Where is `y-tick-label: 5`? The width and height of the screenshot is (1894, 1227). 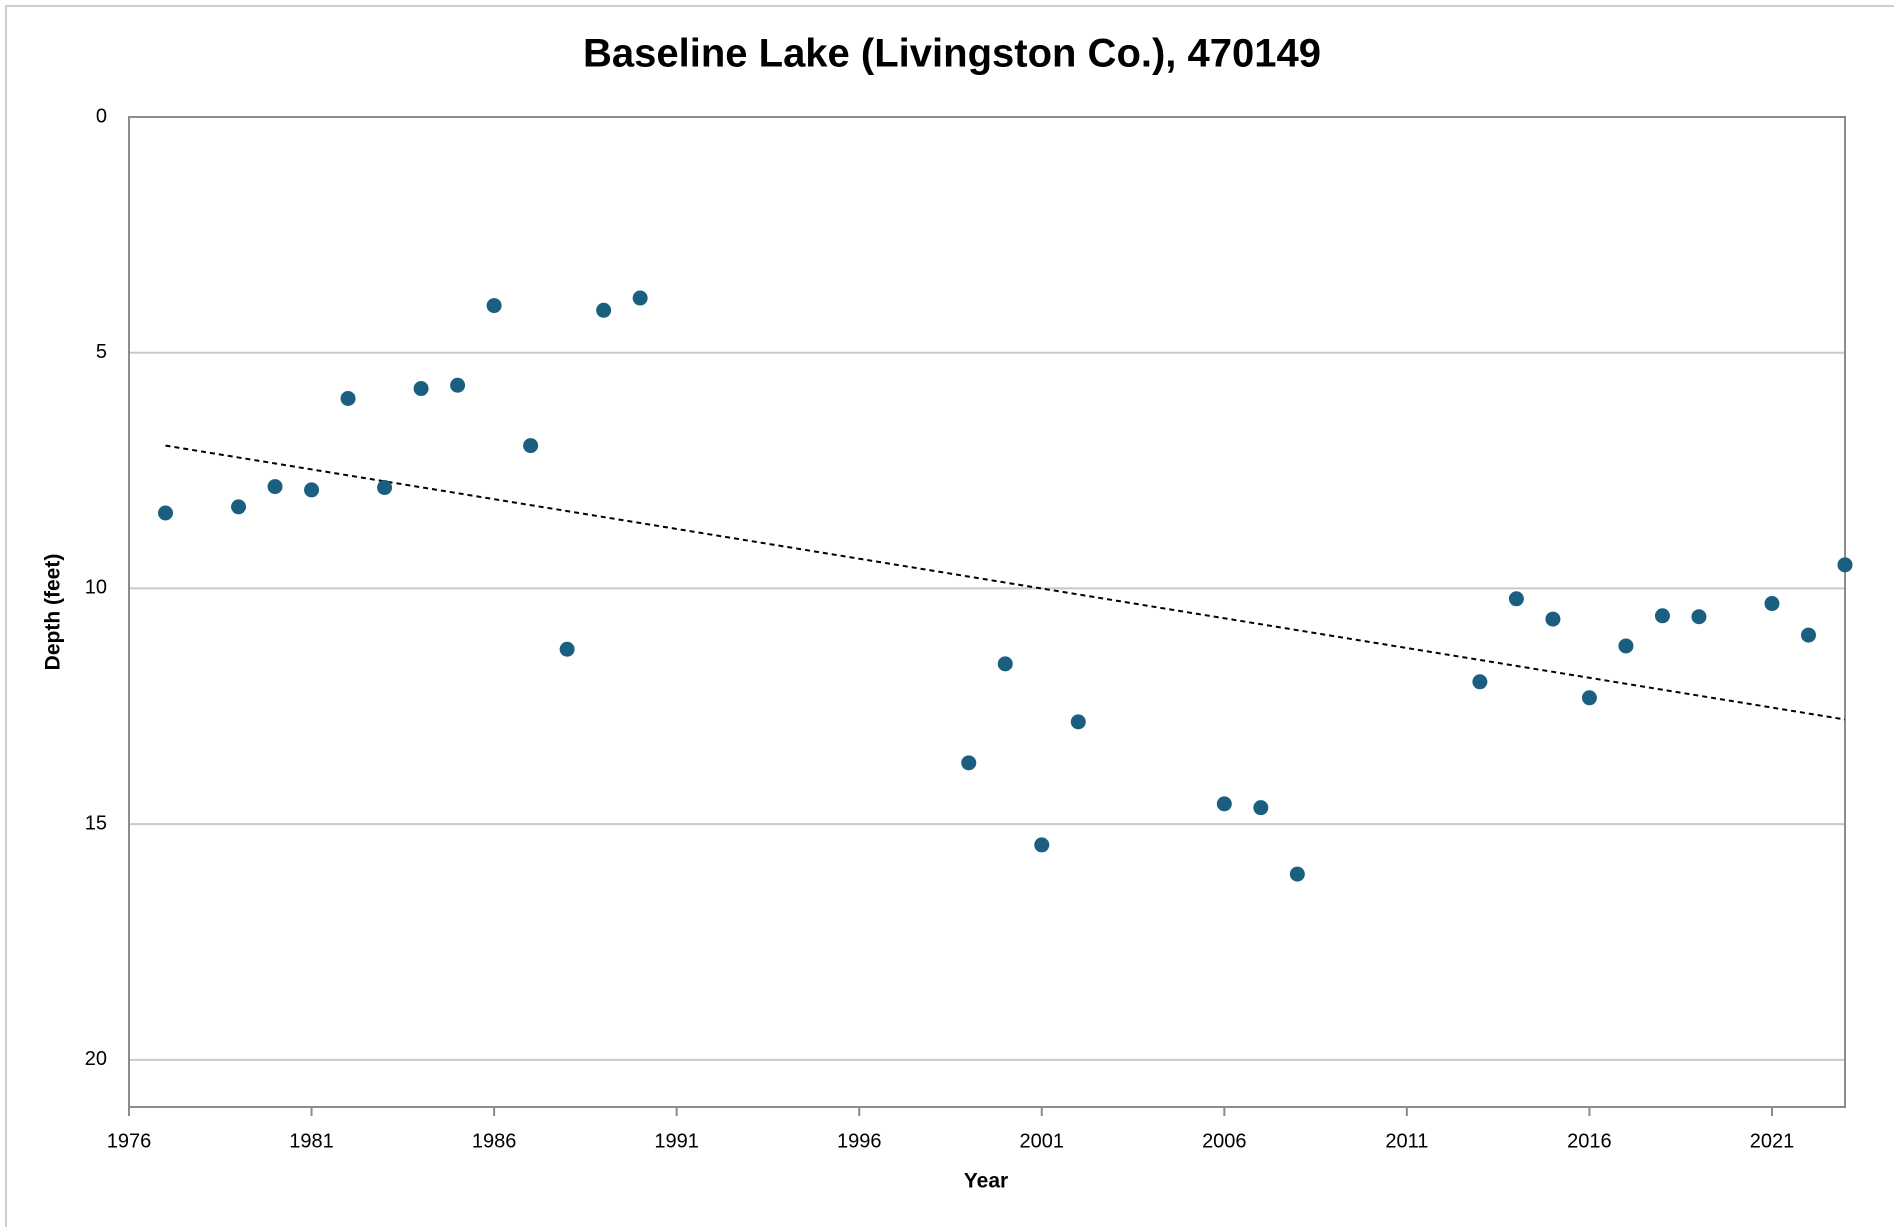
y-tick-label: 5 is located at coordinates (101, 352).